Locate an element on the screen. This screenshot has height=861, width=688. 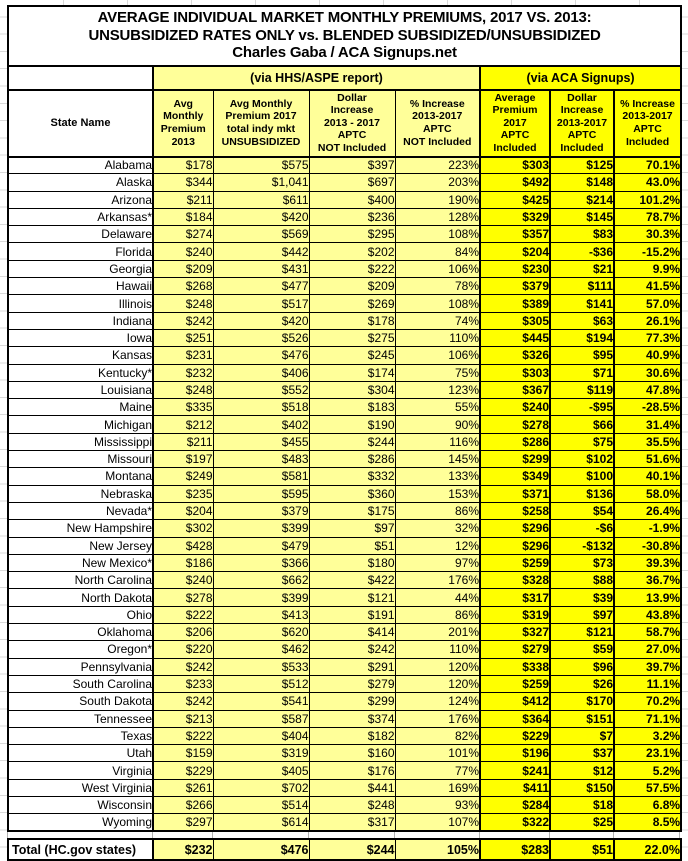
value-cell: $266 is located at coordinates (183, 805).